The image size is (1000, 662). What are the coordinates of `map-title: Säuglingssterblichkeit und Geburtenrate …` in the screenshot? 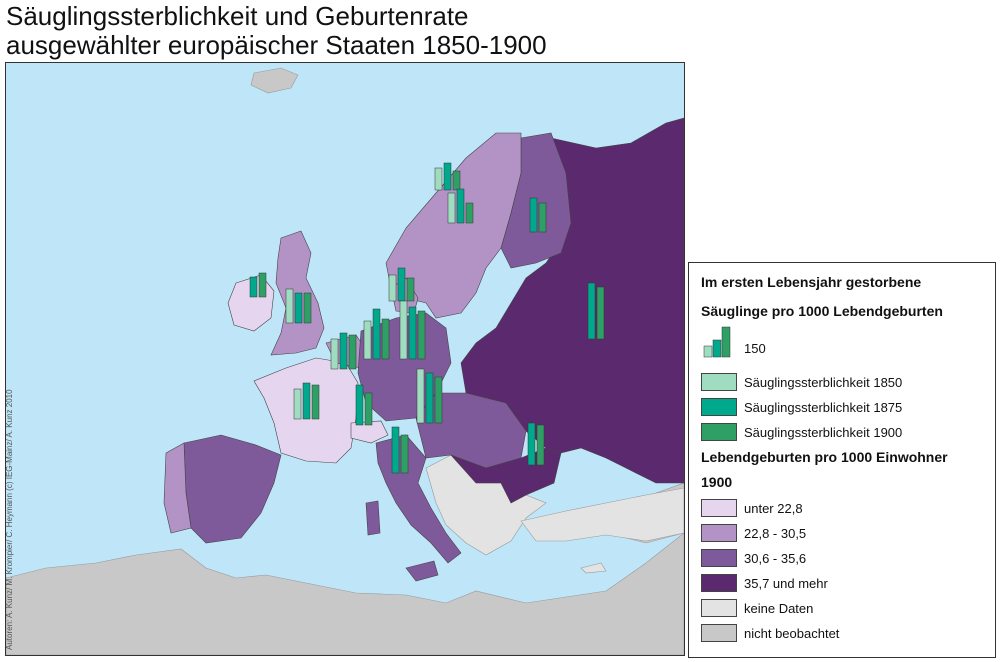 It's located at (276, 31).